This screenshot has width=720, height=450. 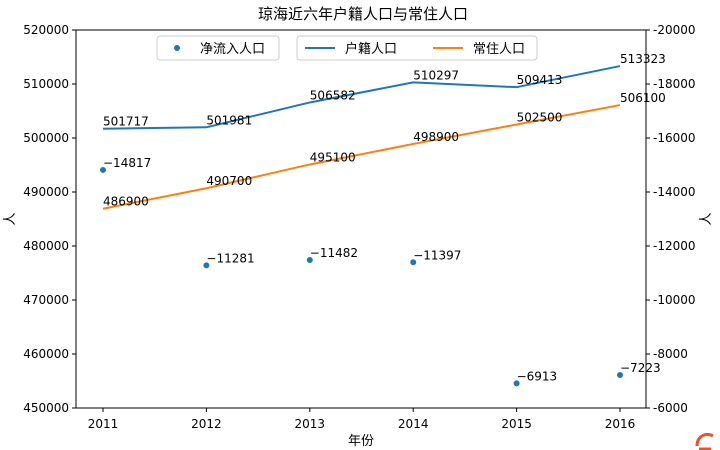 What do you see at coordinates (620, 424) in the screenshot?
I see `x-tick-label: 2016` at bounding box center [620, 424].